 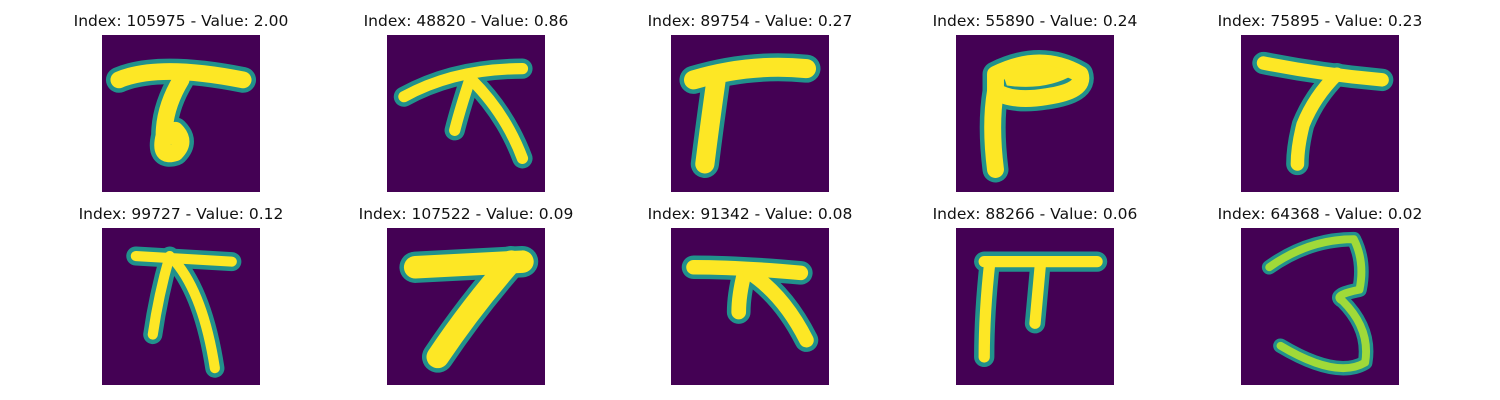 What do you see at coordinates (1320, 214) in the screenshot?
I see `panel-title: Index: 64368 - Value: 0.02` at bounding box center [1320, 214].